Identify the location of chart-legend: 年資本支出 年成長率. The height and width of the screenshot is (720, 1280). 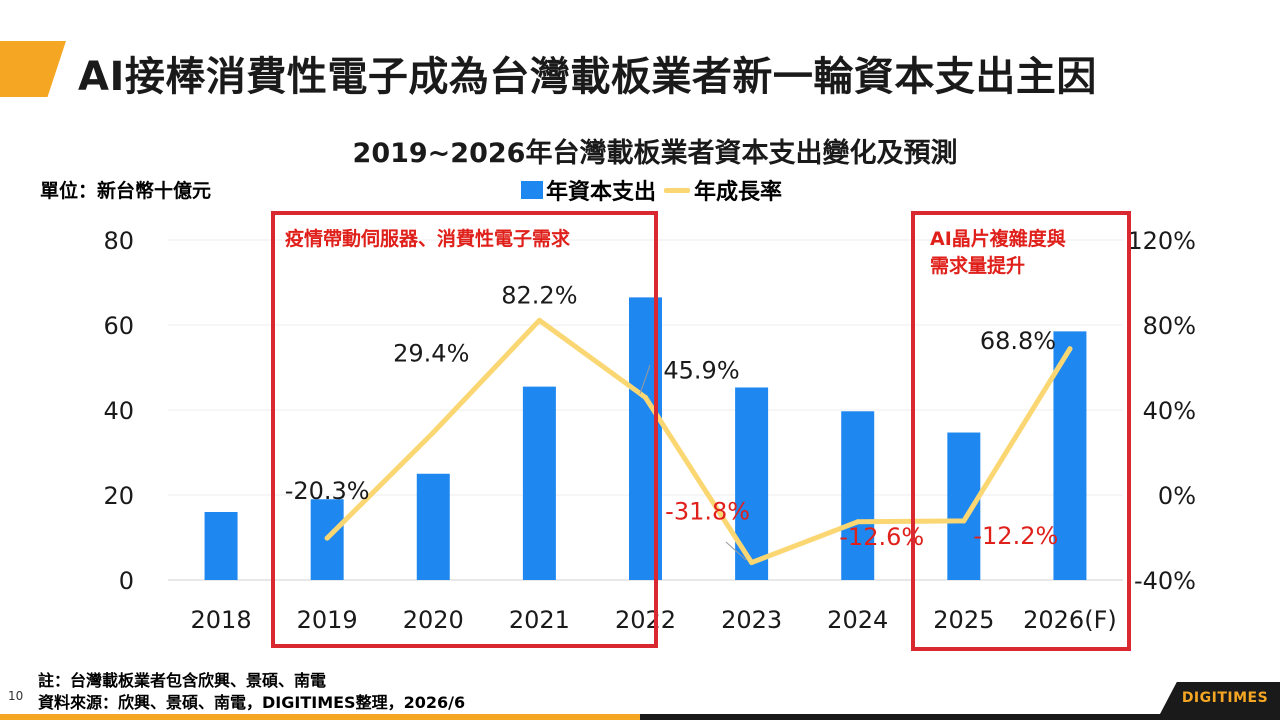
(655, 190).